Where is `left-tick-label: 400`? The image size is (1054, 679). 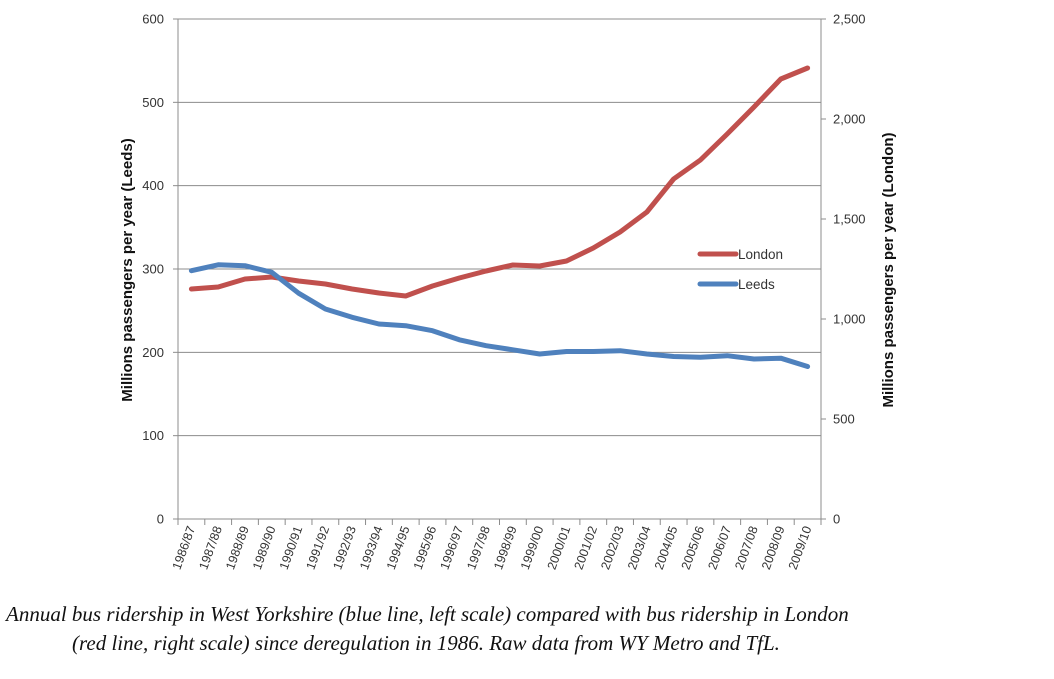 left-tick-label: 400 is located at coordinates (153, 185).